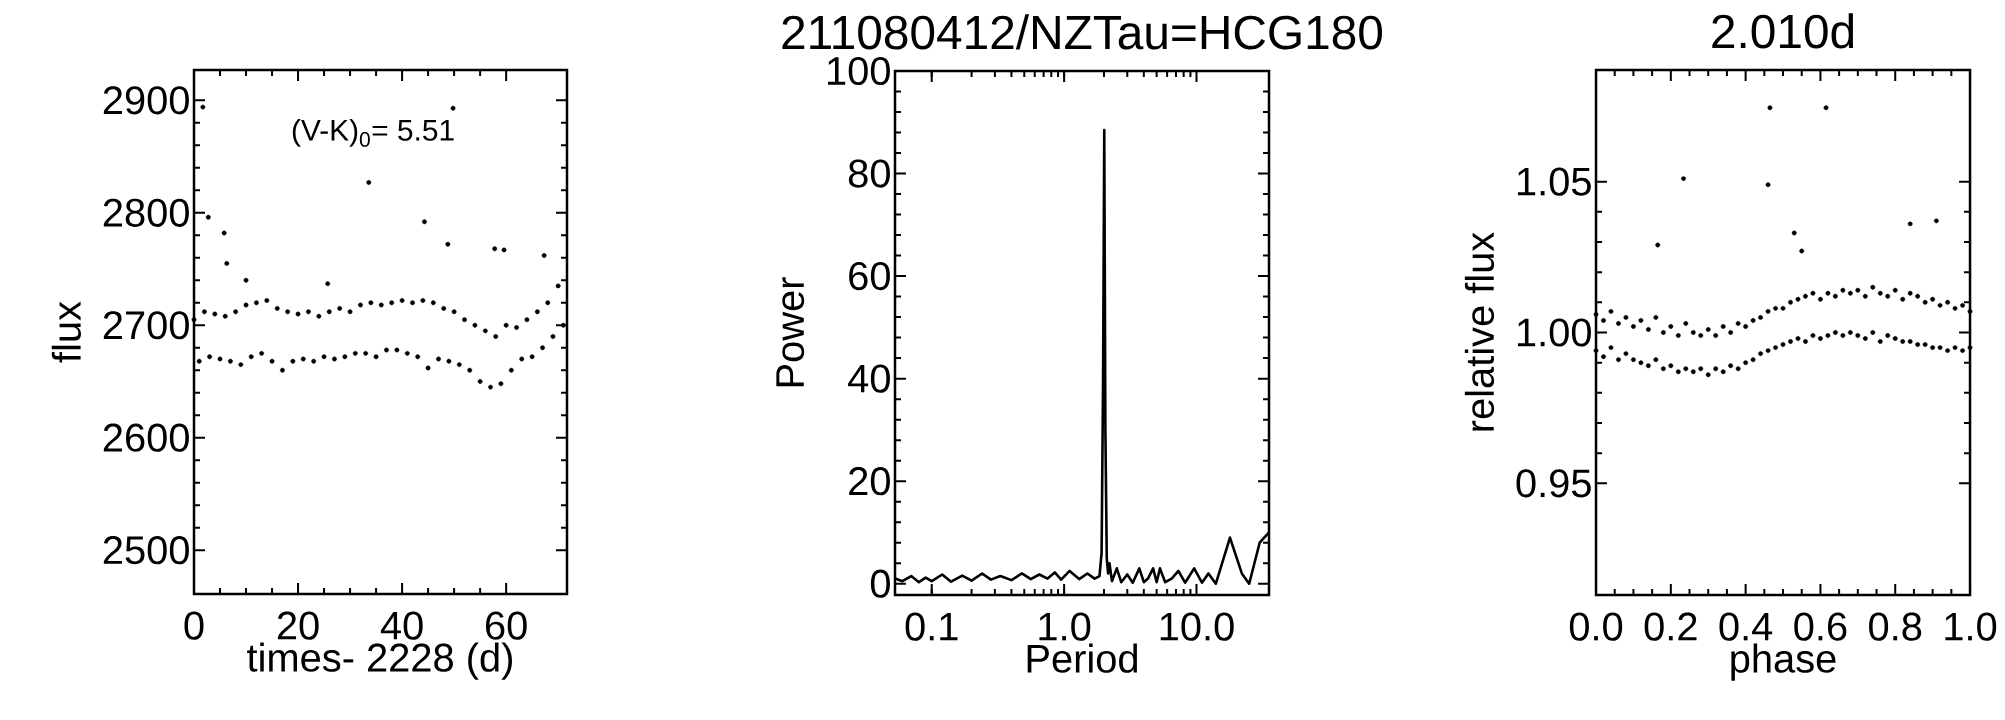 The height and width of the screenshot is (720, 2005). What do you see at coordinates (1895, 626) in the screenshot?
I see `x-tick-label: 0.8` at bounding box center [1895, 626].